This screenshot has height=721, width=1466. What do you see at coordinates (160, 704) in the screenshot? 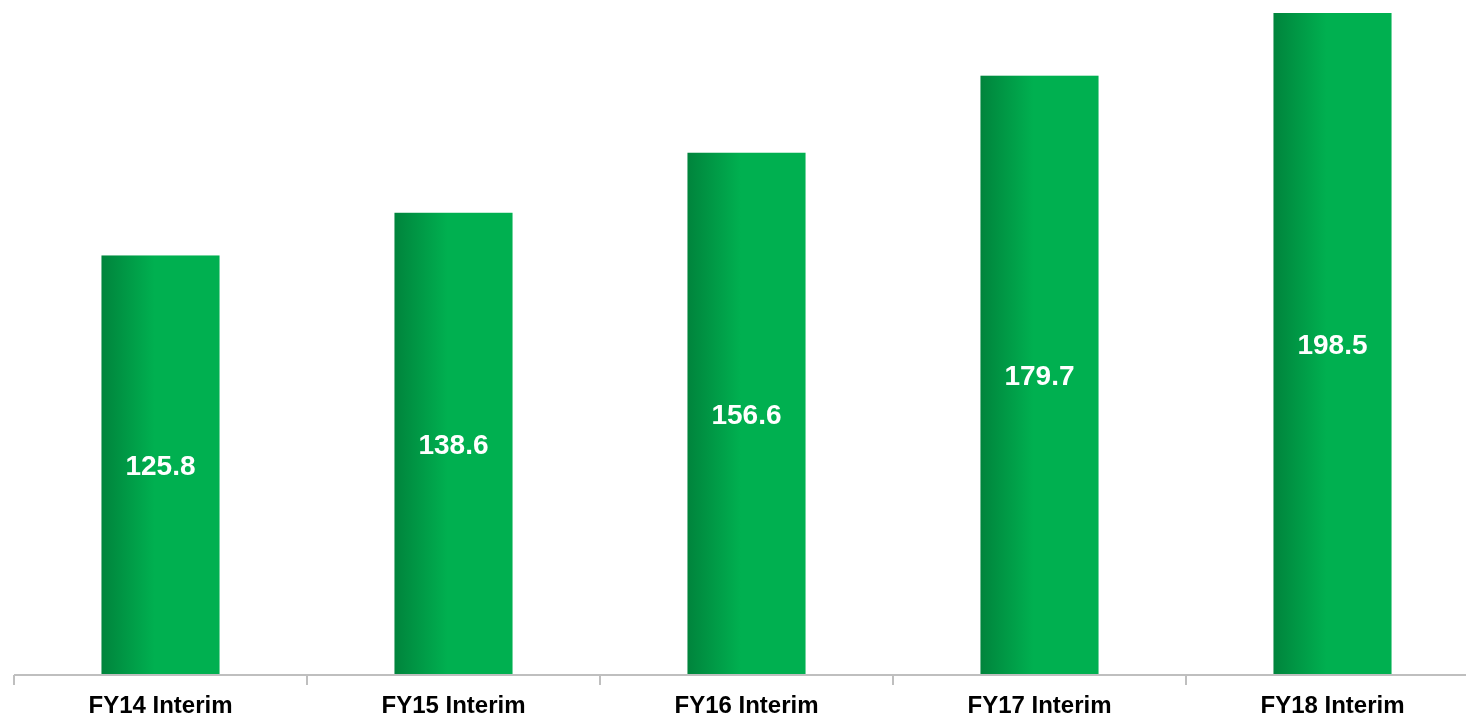
I see `x-tick-label: FY14 Interim` at bounding box center [160, 704].